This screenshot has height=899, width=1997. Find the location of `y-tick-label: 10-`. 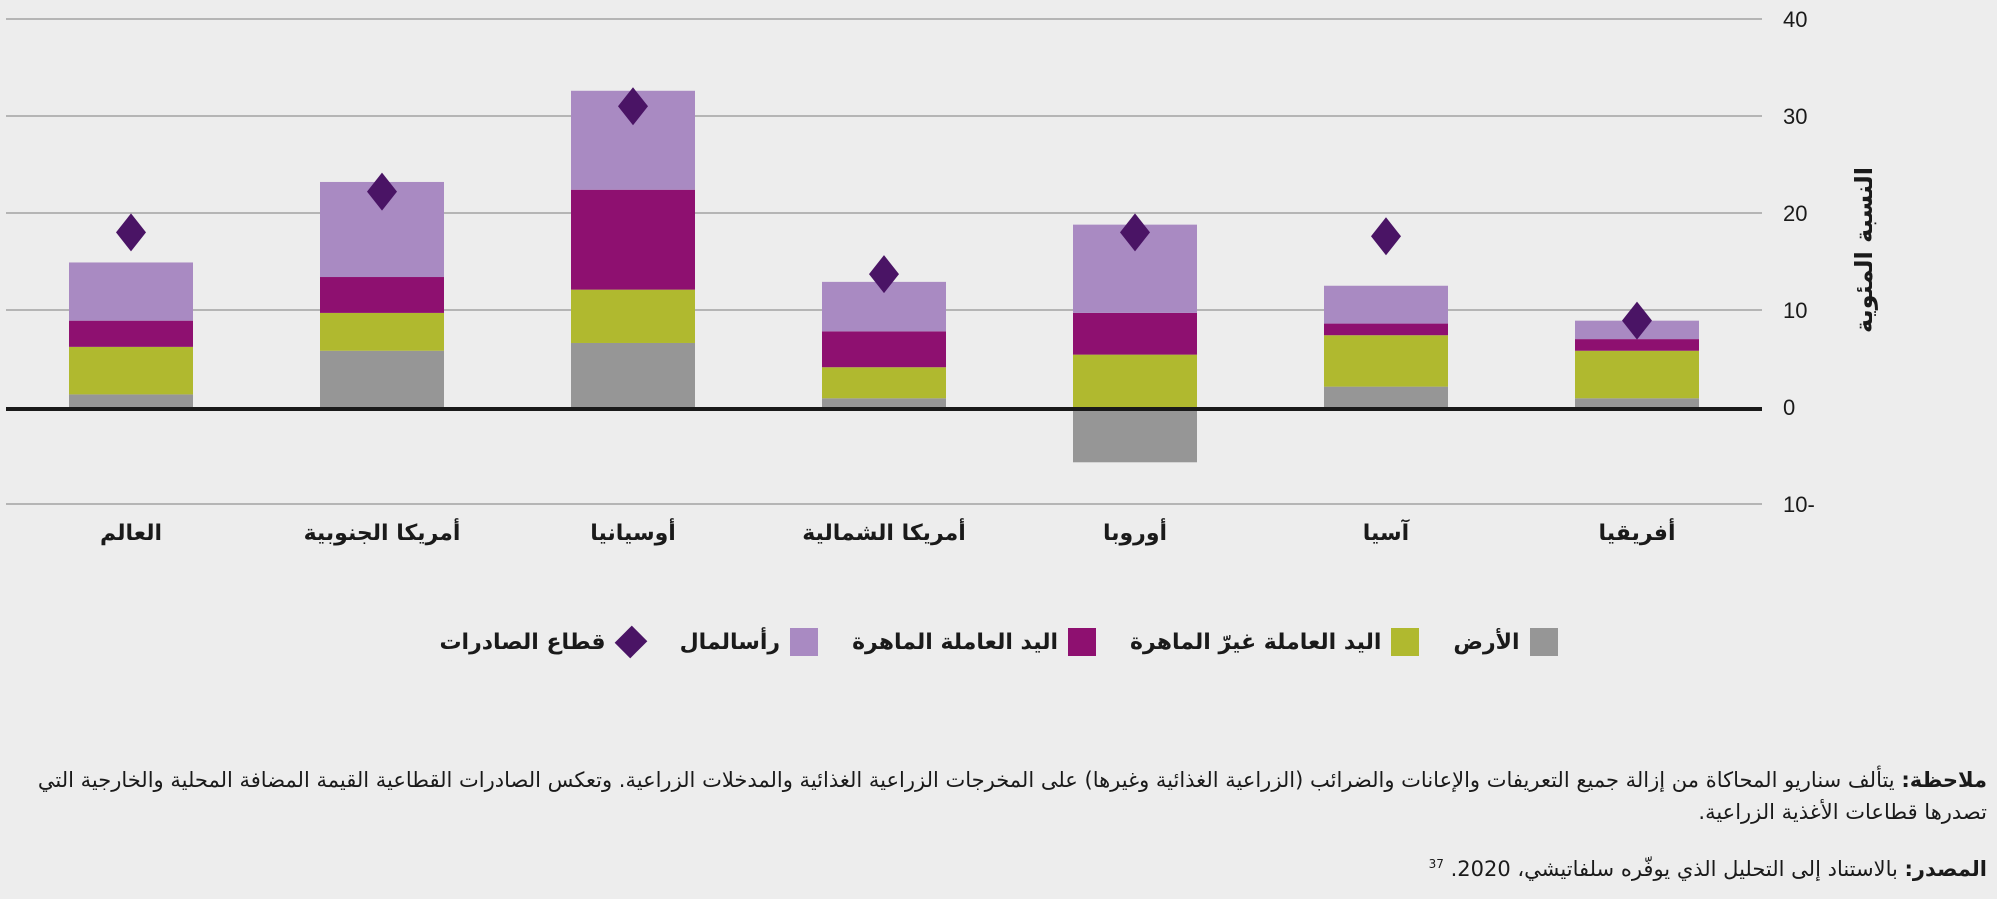

y-tick-label: 10- is located at coordinates (1799, 504).